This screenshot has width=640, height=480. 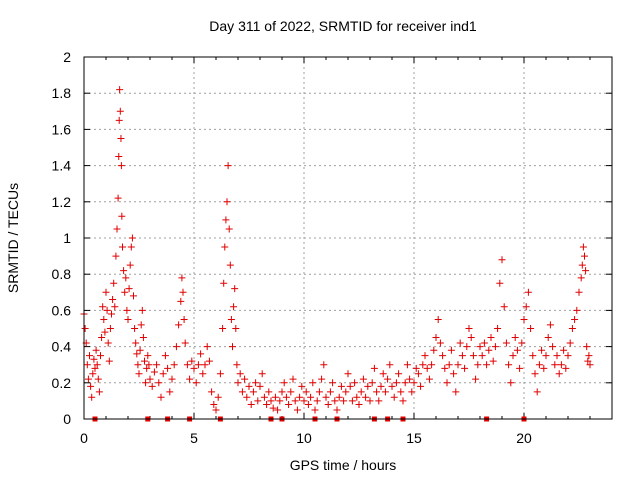 I want to click on y-tick-label: 1.4, so click(x=62, y=166).